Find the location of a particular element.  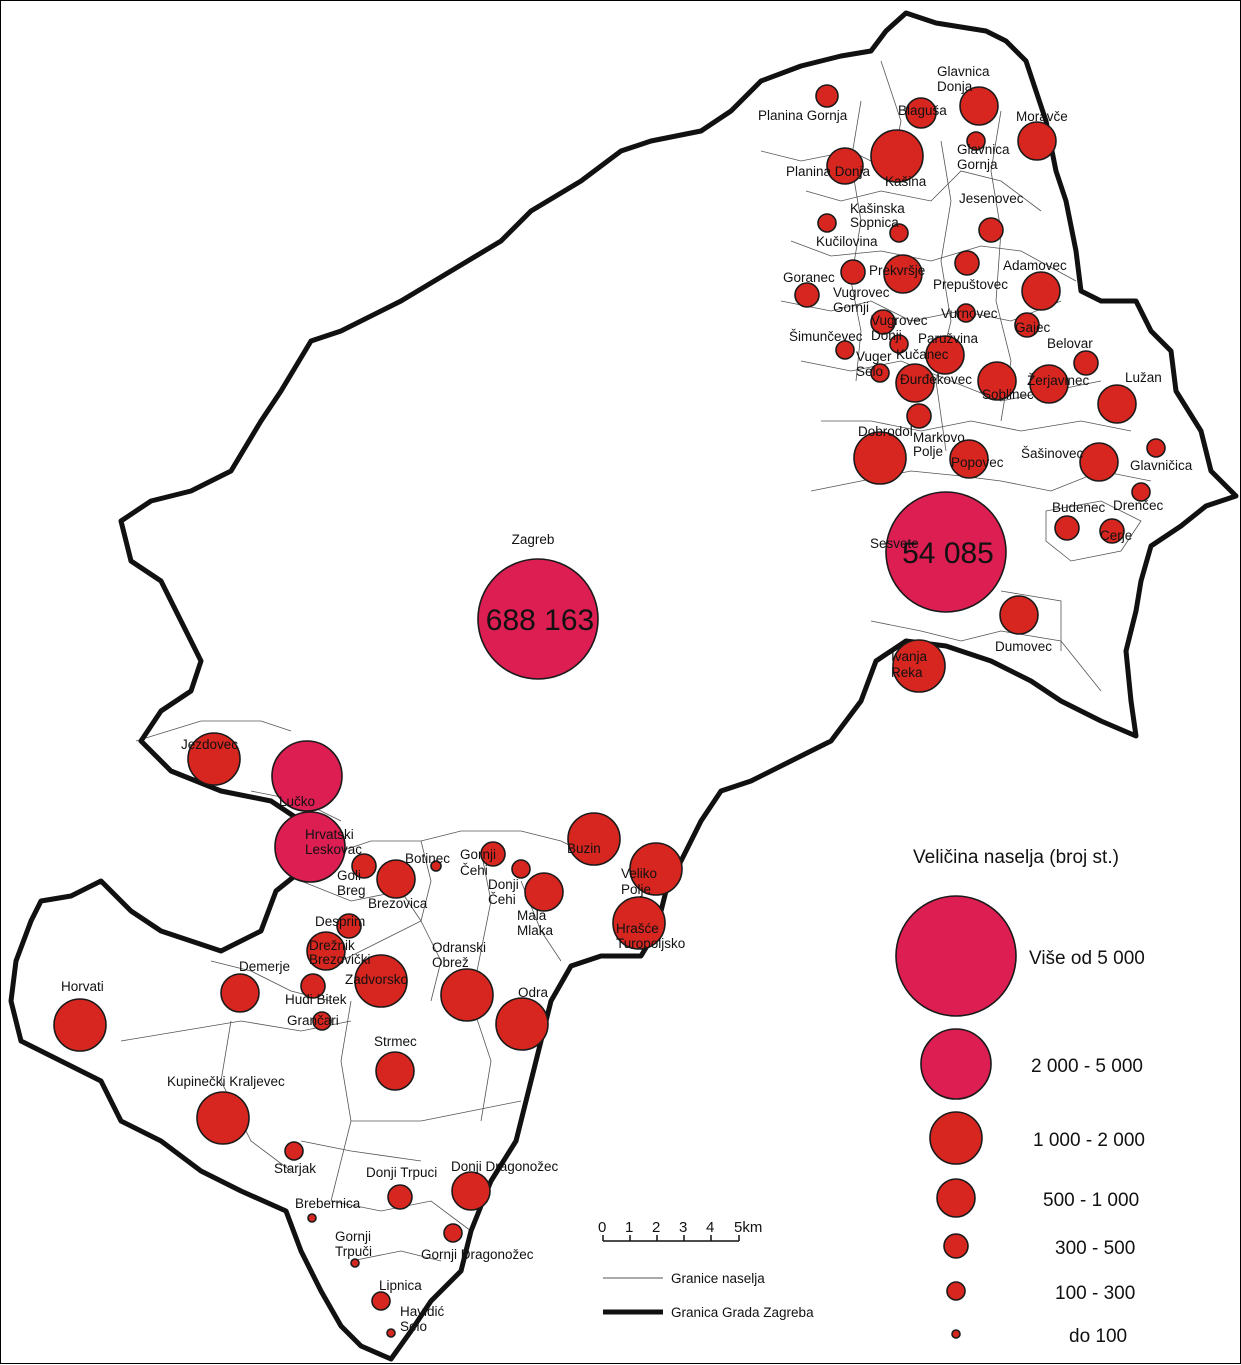

label-settlement: Gajec is located at coordinates (1033, 327).